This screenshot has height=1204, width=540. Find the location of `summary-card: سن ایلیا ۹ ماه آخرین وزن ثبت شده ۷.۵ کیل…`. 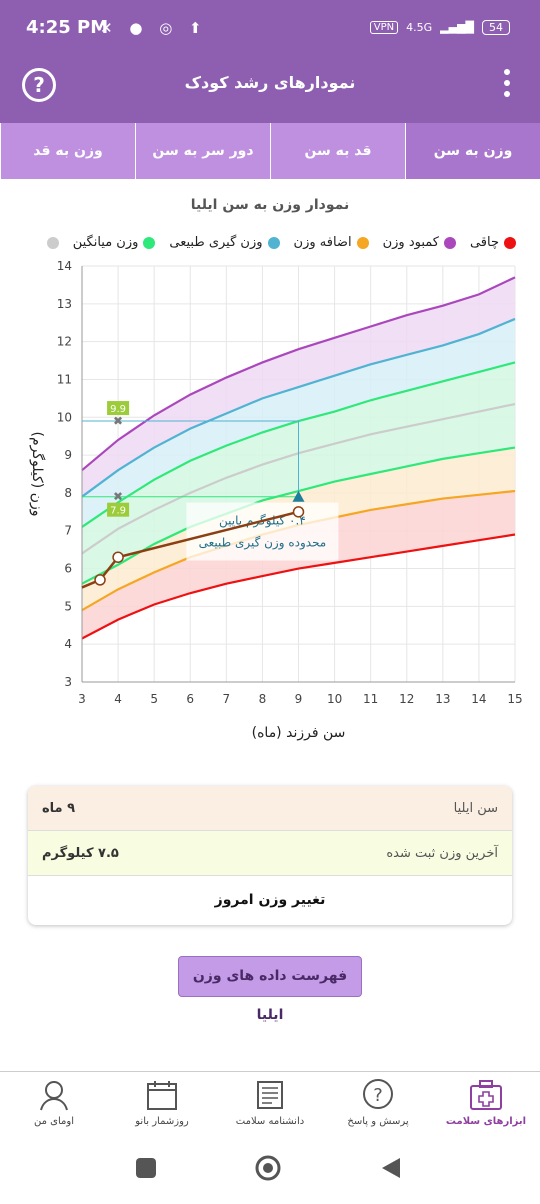

summary-card: سن ایلیا ۹ ماه آخرین وزن ثبت شده ۷.۵ کیل… is located at coordinates (270, 855).